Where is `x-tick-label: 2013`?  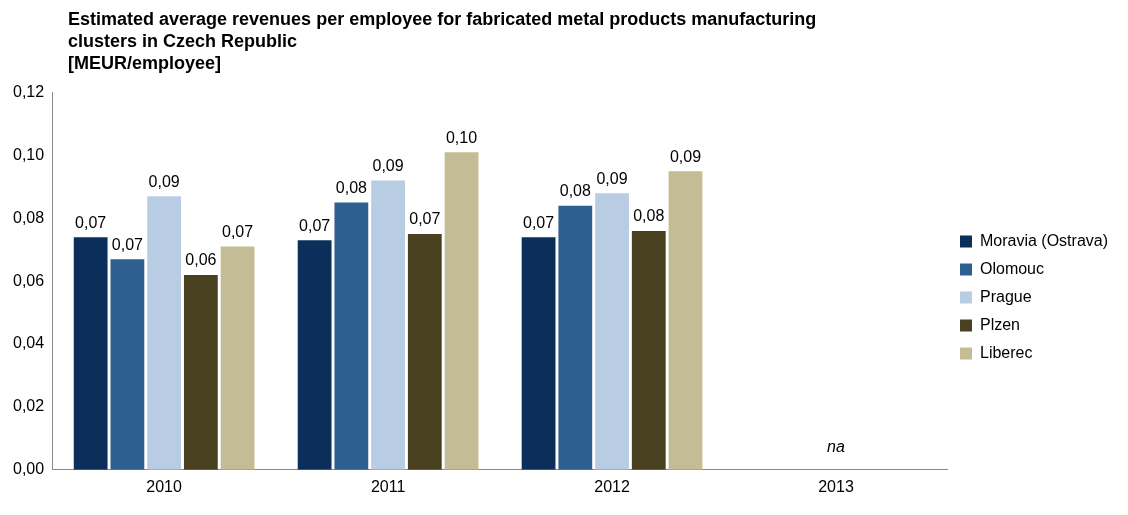 x-tick-label: 2013 is located at coordinates (836, 486).